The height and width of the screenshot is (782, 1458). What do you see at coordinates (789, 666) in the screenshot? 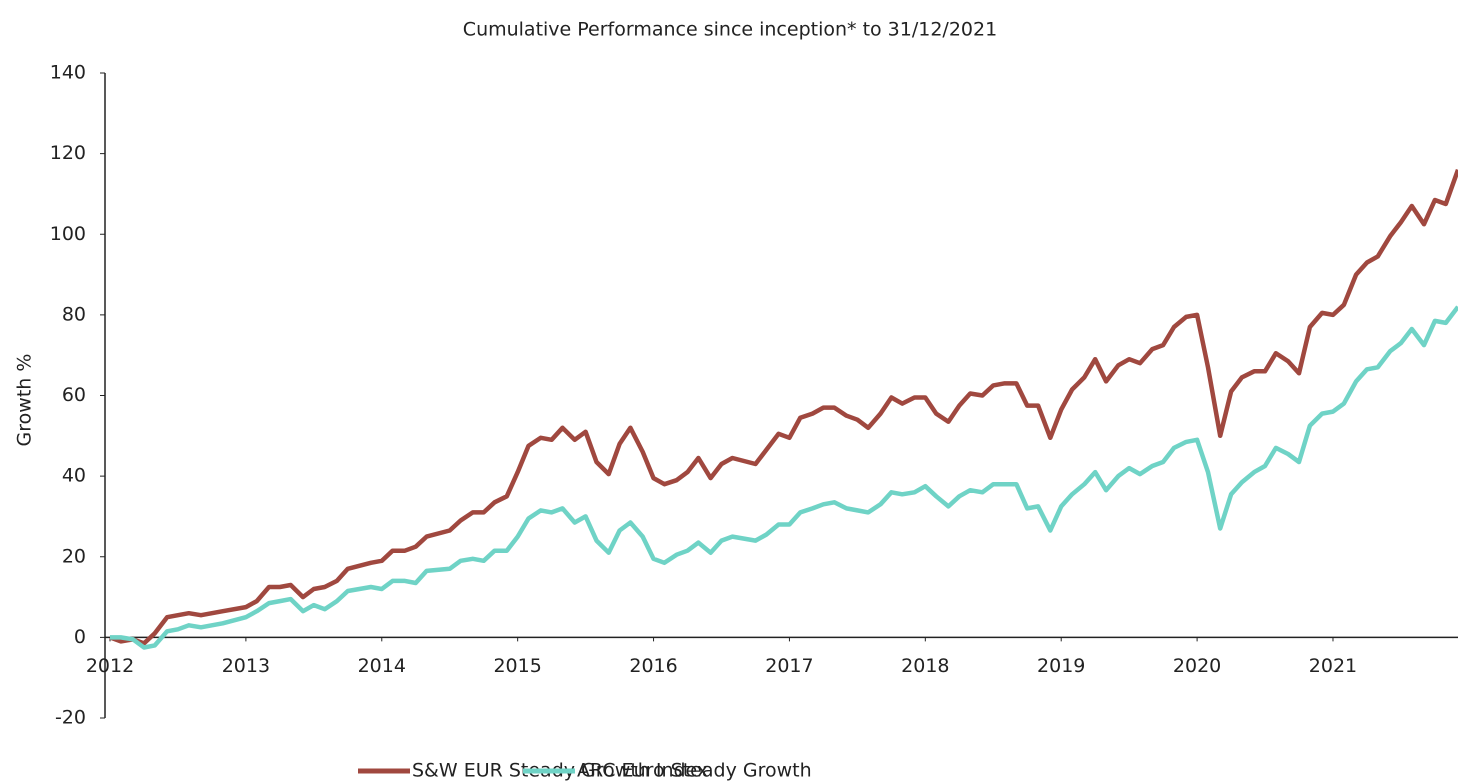
I see `x-tick-label: 2017` at bounding box center [789, 666].